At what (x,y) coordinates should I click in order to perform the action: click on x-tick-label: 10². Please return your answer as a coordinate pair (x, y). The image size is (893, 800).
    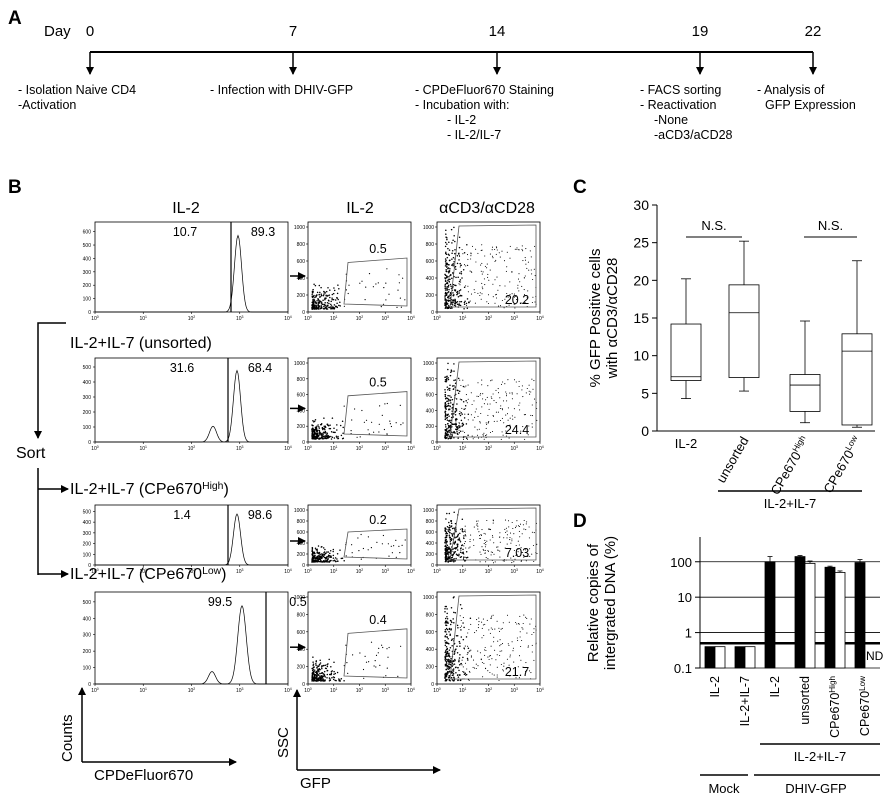
    Looking at the image, I should click on (360, 318).